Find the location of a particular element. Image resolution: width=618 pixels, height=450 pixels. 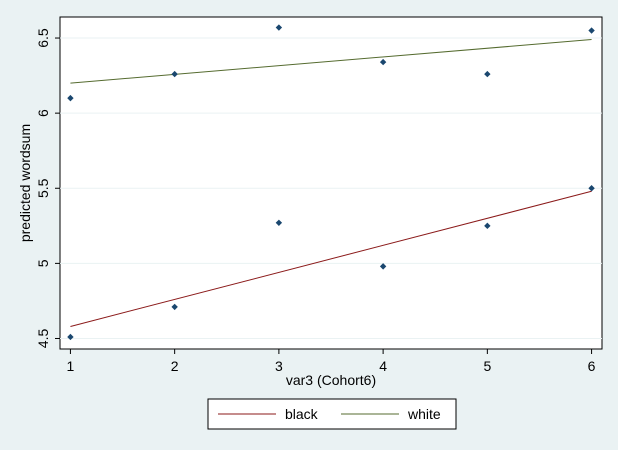

legend-label-white: white is located at coordinates (424, 414).